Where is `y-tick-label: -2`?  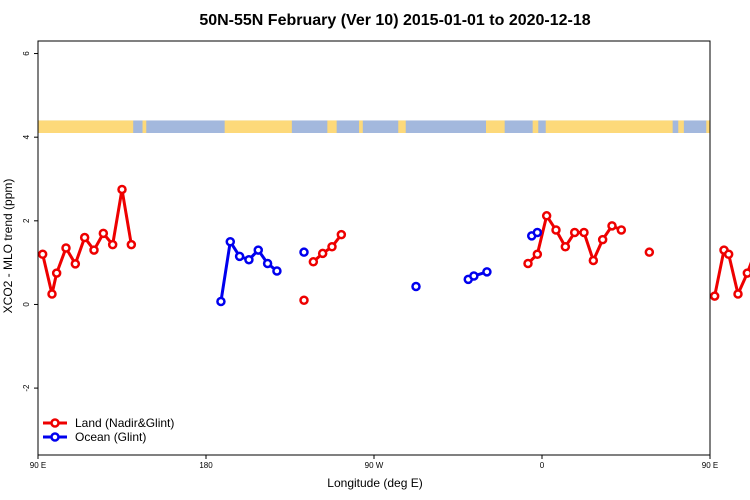
y-tick-label: -2 is located at coordinates (26, 388).